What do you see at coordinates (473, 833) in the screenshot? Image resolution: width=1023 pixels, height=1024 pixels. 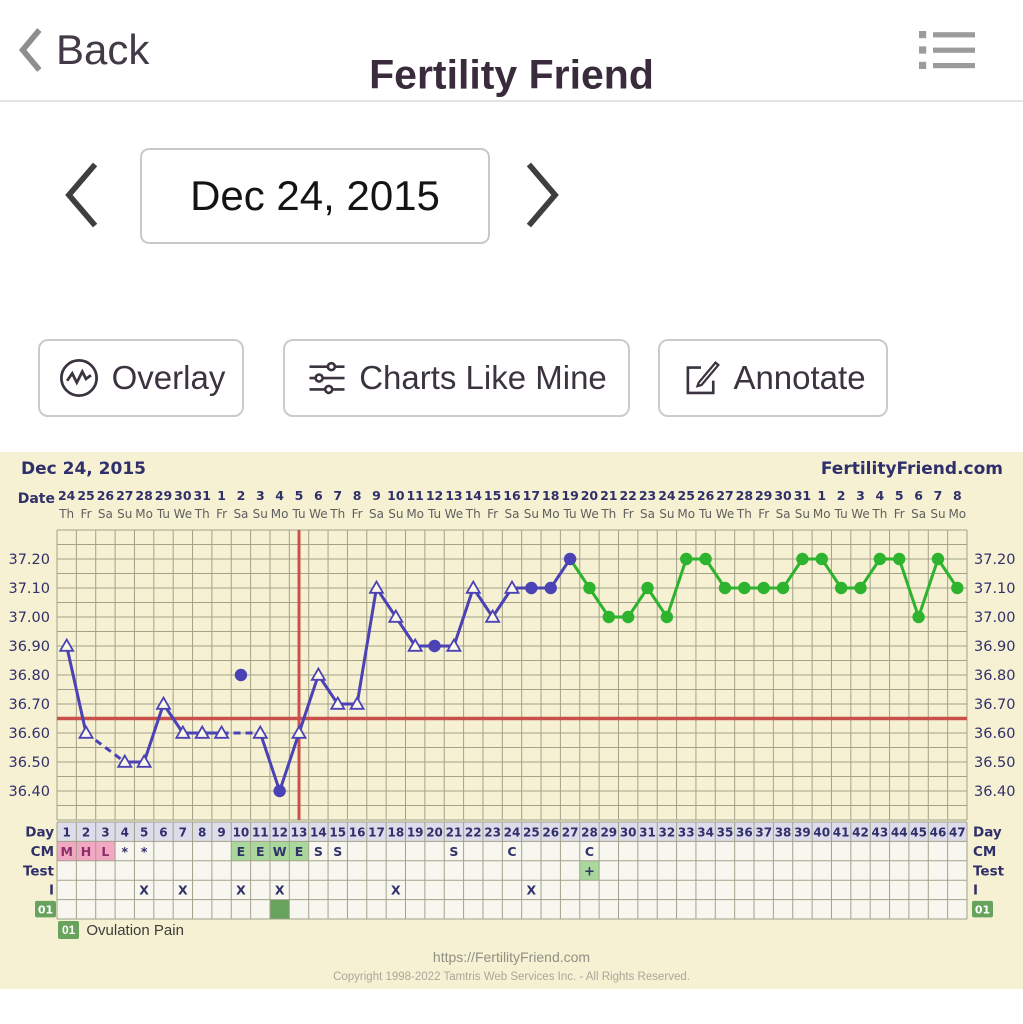 I see `day-number: 22` at bounding box center [473, 833].